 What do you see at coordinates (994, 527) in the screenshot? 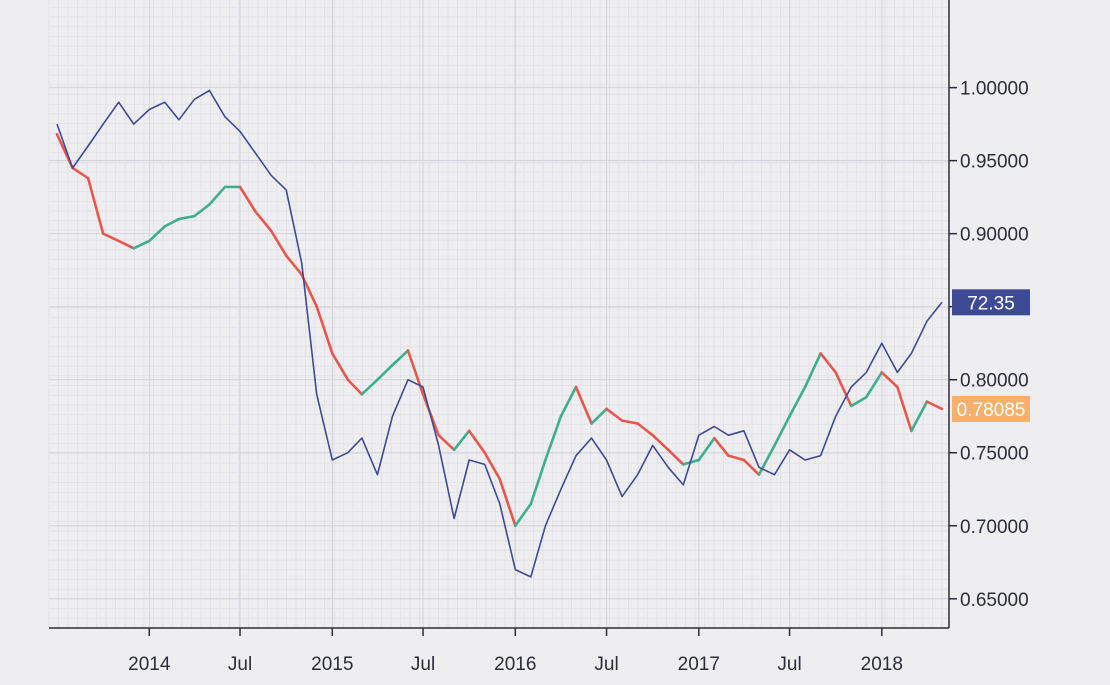
I see `y-tick-label: 0.70000` at bounding box center [994, 527].